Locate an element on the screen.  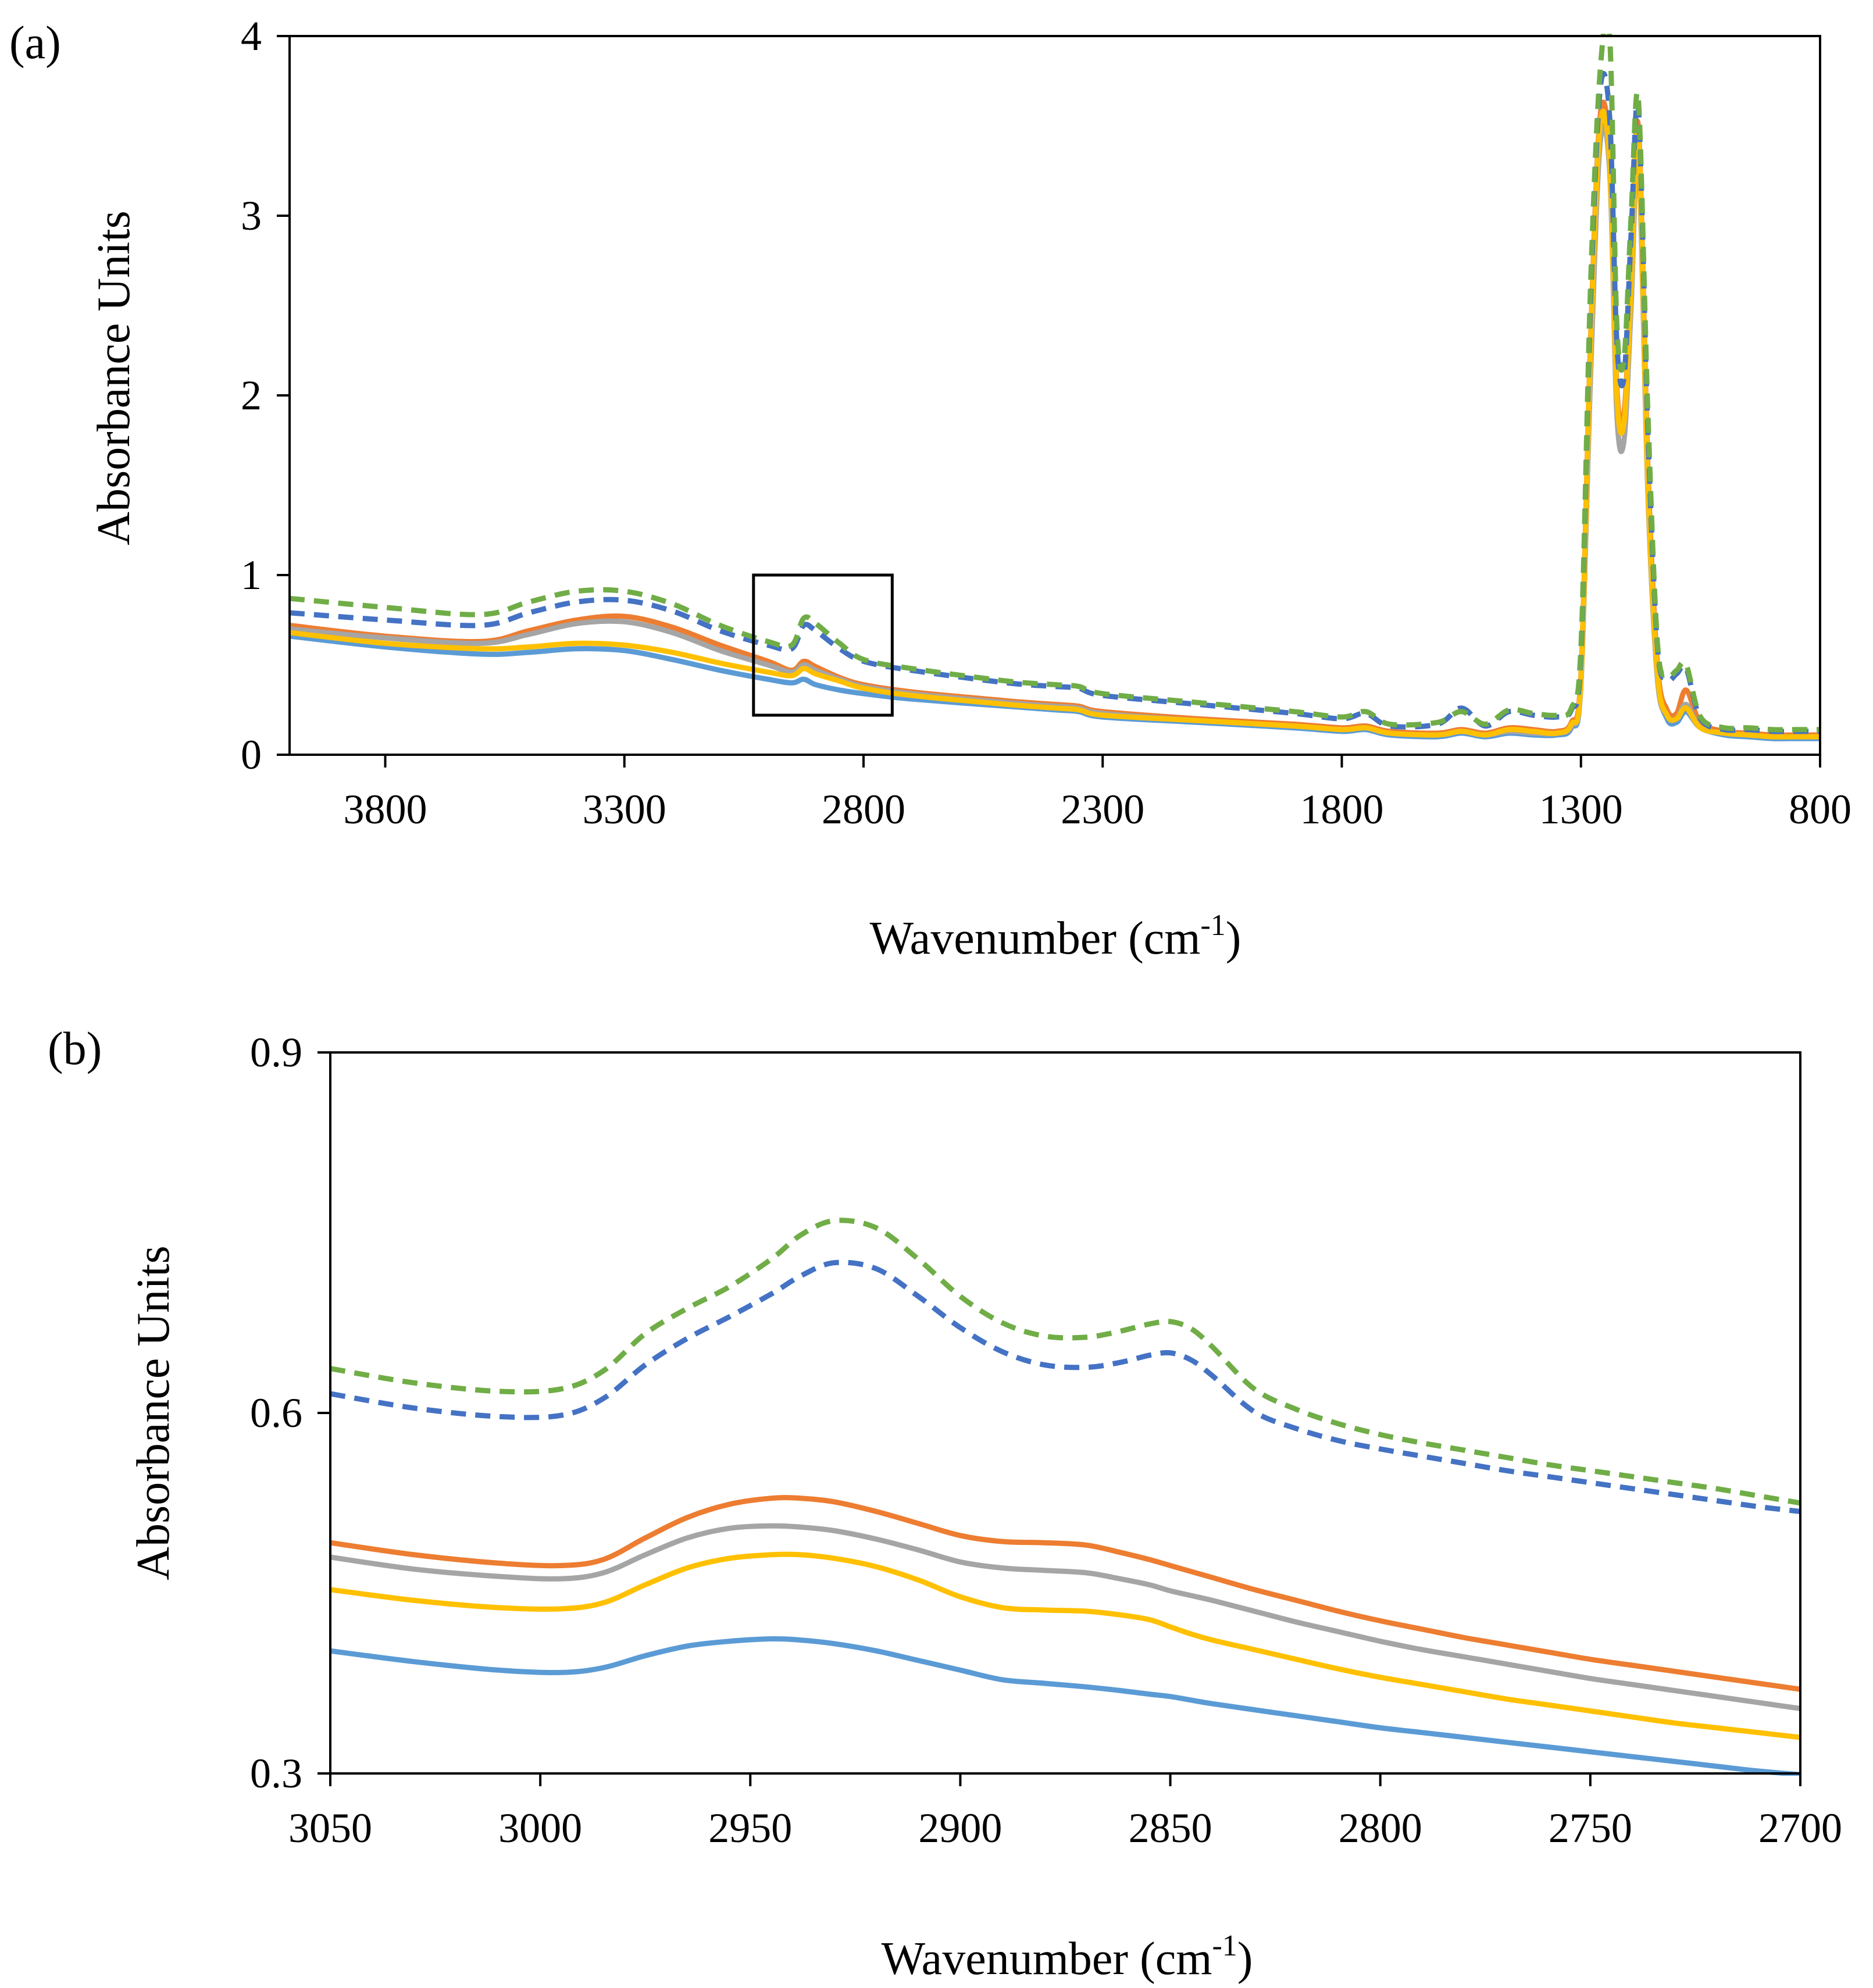
panel-a-y-axis-title: Absorbance Units is located at coordinates (114, 377).